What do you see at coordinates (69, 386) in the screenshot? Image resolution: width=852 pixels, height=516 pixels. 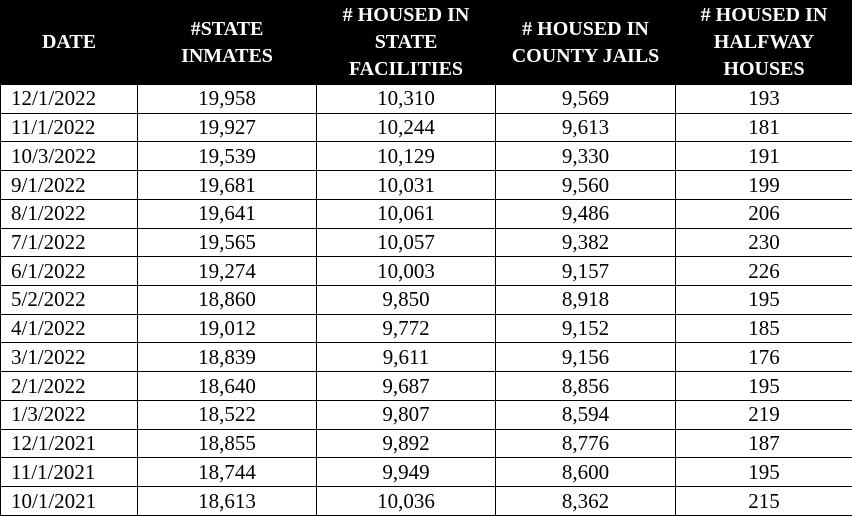 I see `date-cell: 2/1/2022` at bounding box center [69, 386].